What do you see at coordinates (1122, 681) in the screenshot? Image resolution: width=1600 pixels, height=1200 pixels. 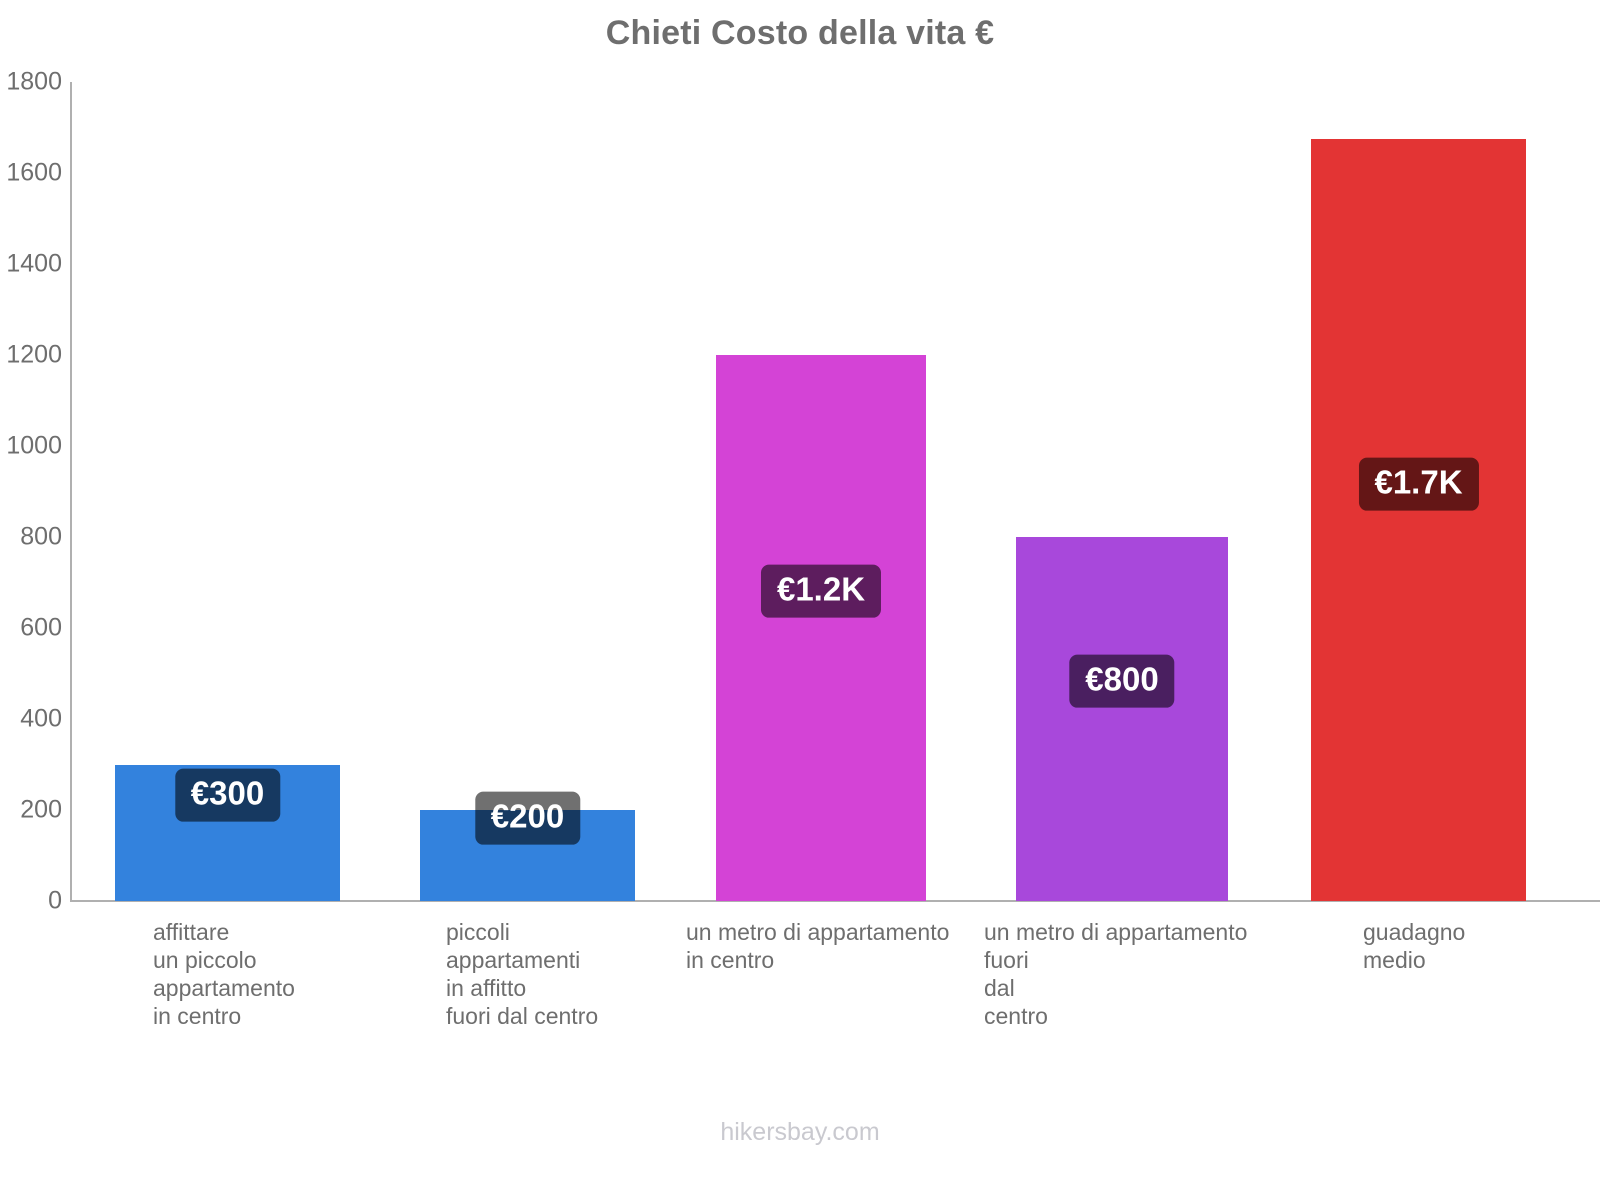 I see `bar-value-label: €800` at bounding box center [1122, 681].